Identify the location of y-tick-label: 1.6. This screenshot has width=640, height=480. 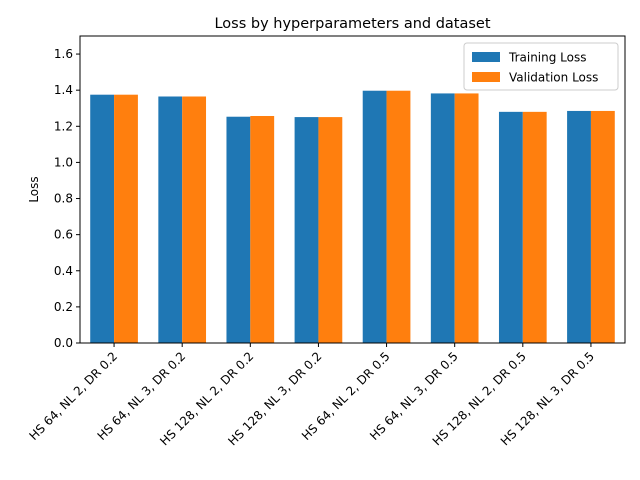
(63, 54).